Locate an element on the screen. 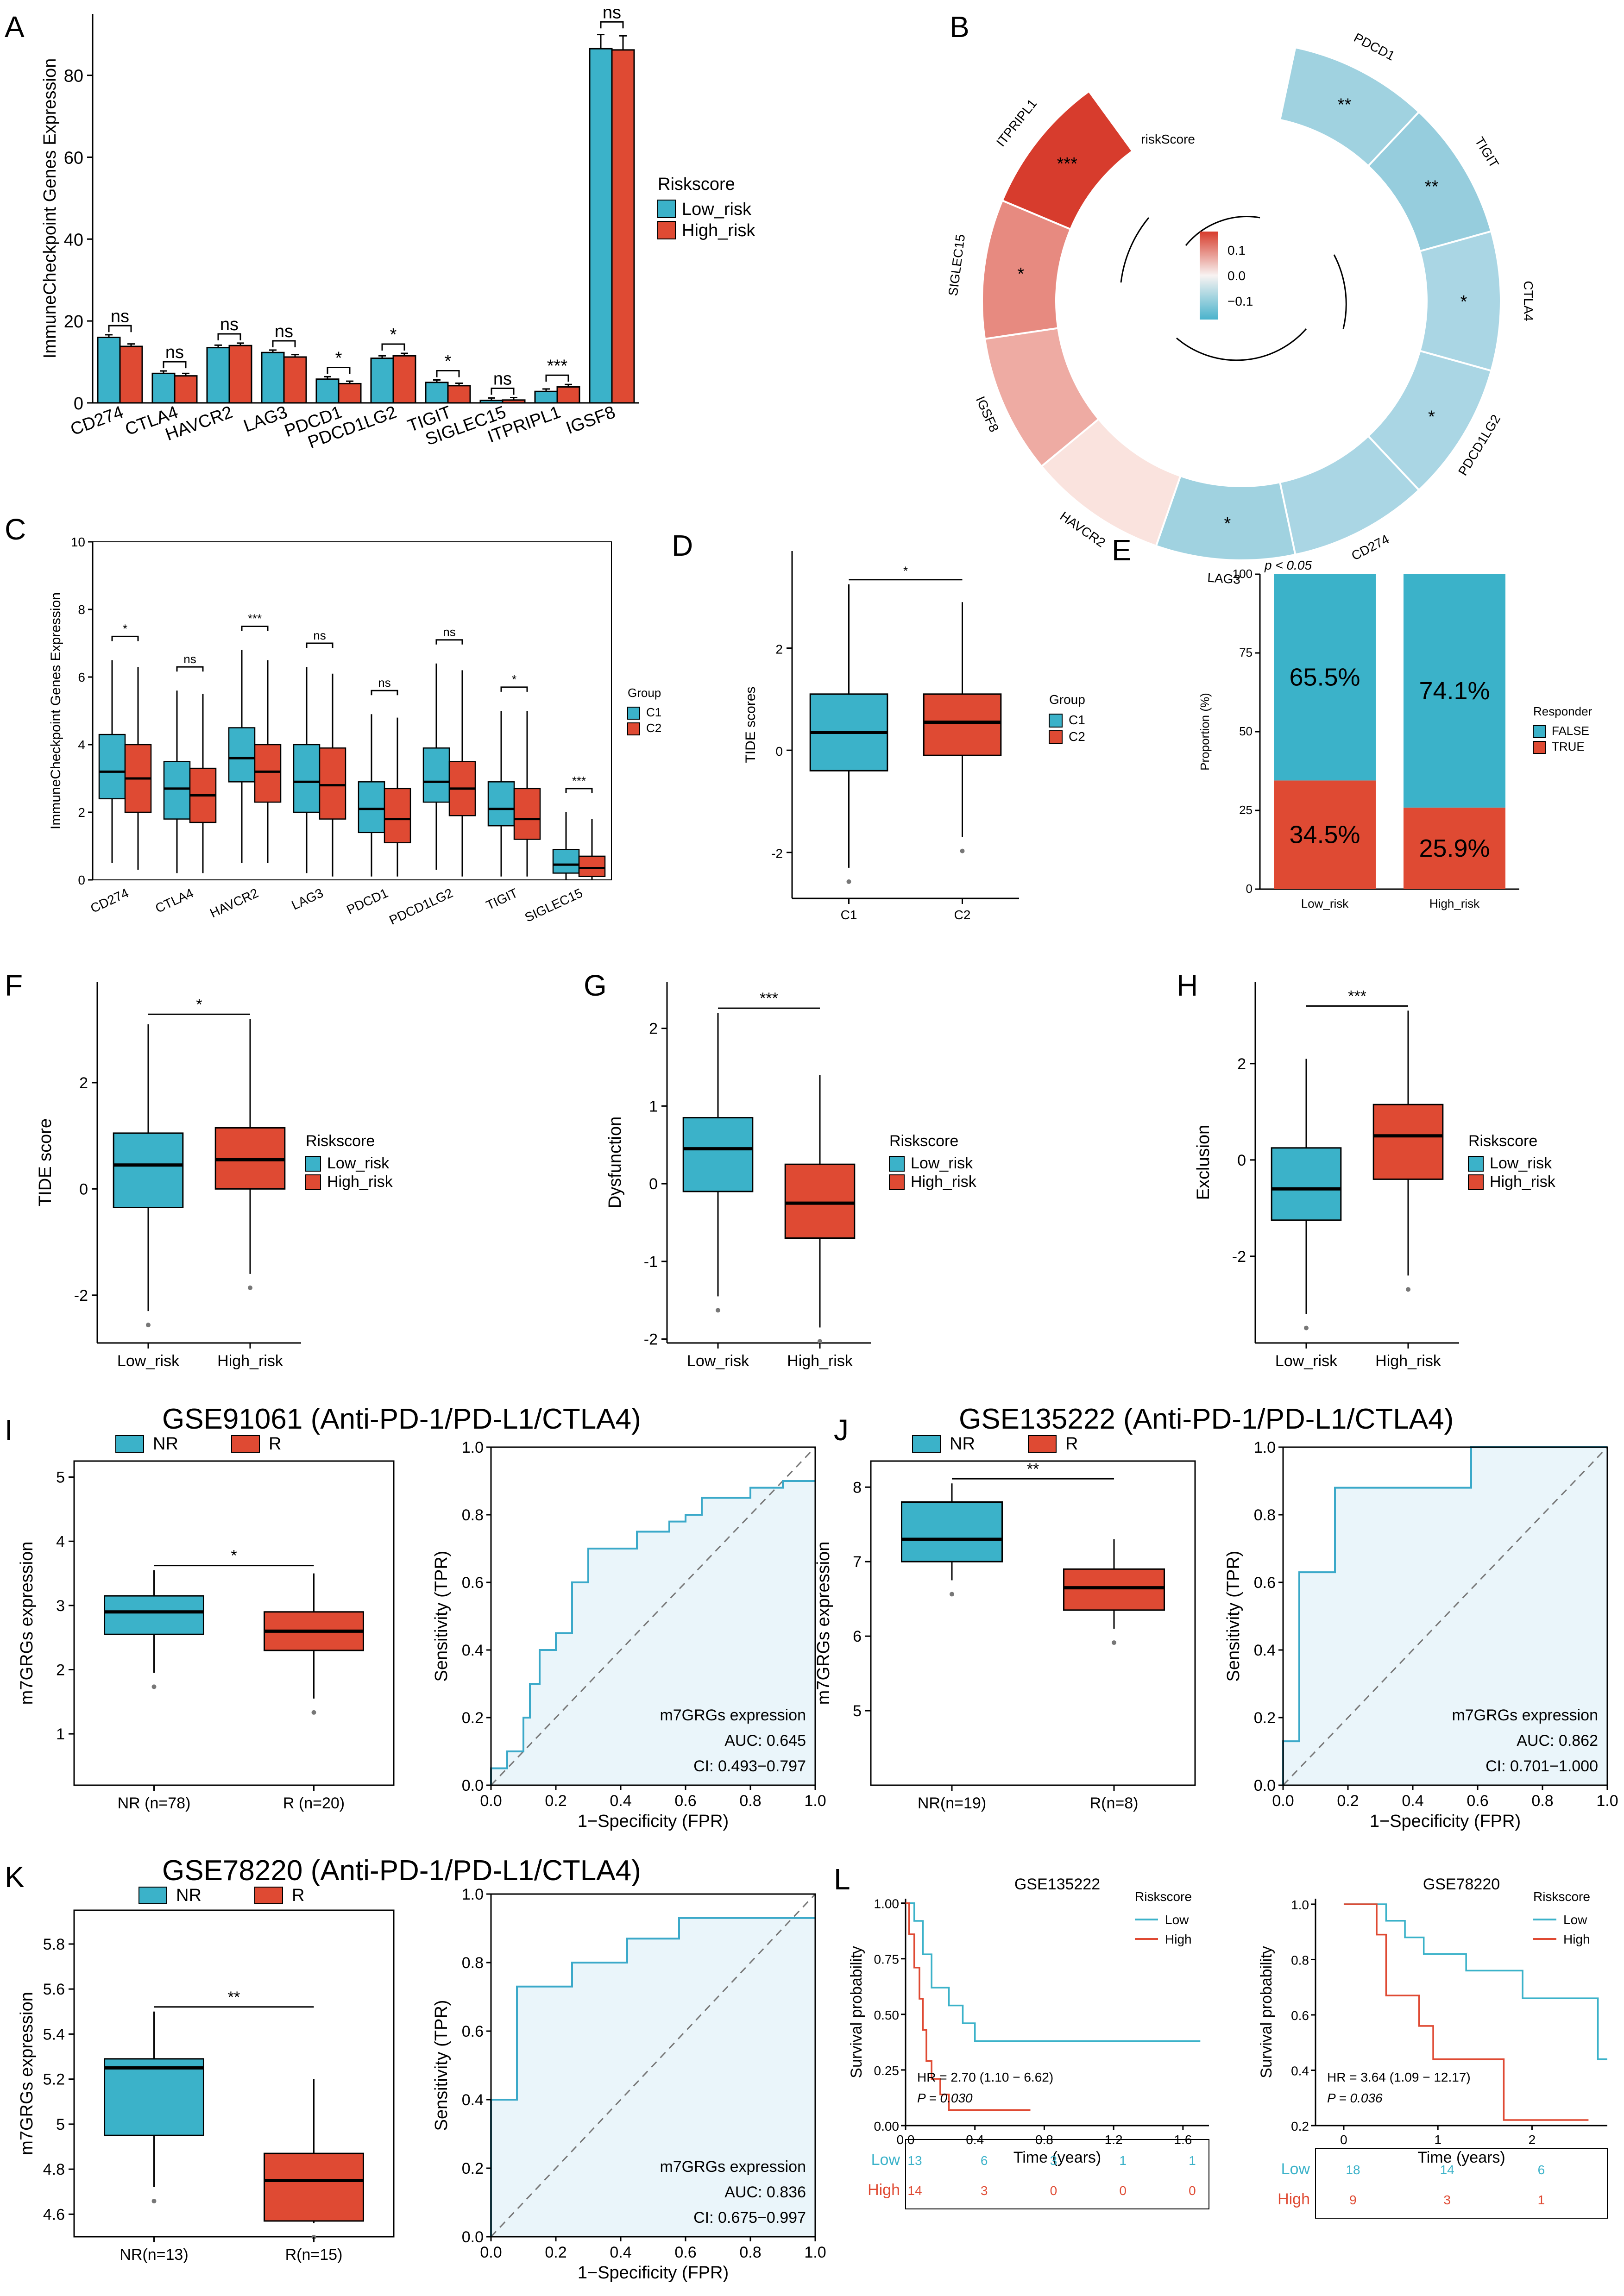 The width and height of the screenshot is (1624, 2296). chart-L1-title: GSE135222 is located at coordinates (1057, 1884).